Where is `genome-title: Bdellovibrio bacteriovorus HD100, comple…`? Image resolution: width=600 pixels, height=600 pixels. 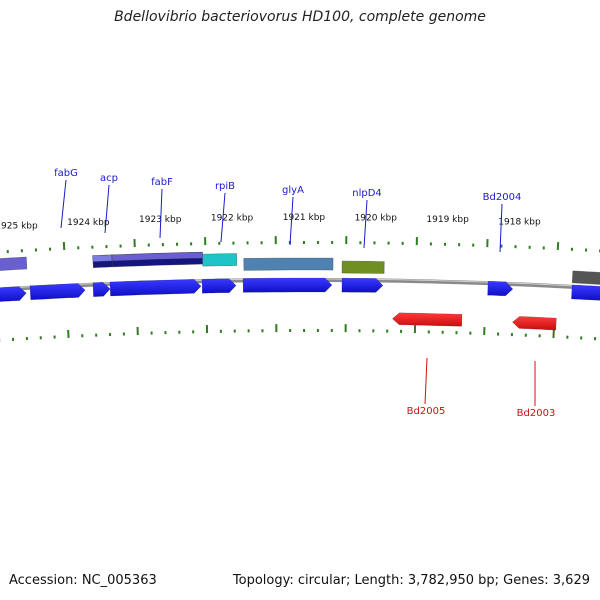
genome-title: Bdellovibrio bacteriovorus HD100, comple… is located at coordinates (300, 17).